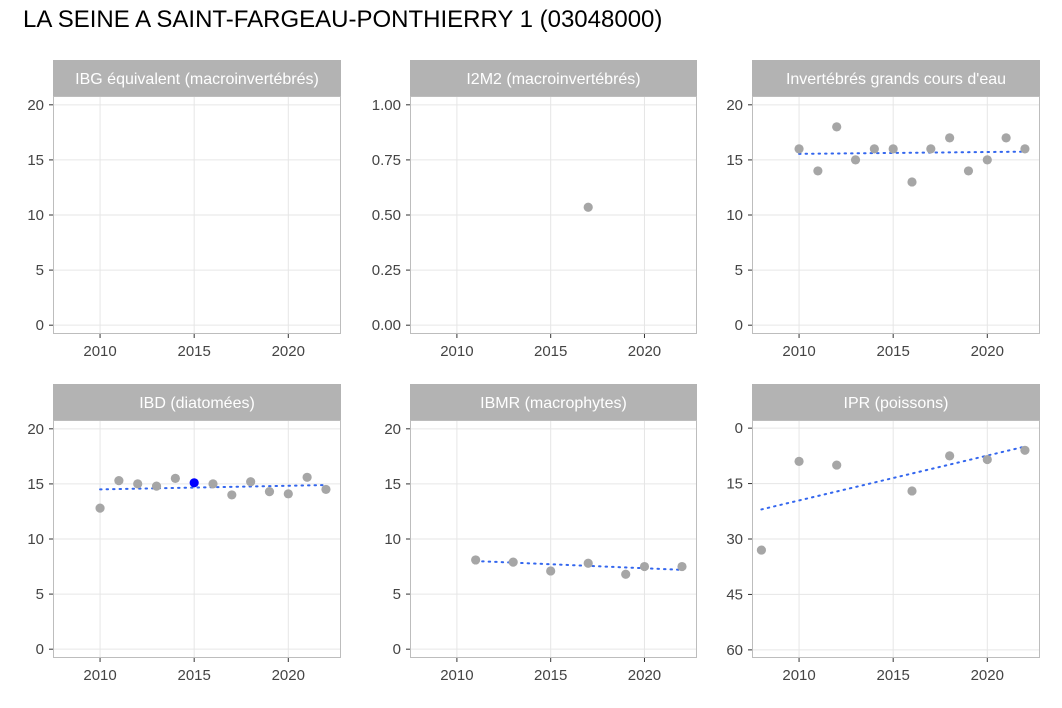  I want to click on facet-title: IBD (diatomées), so click(197, 403).